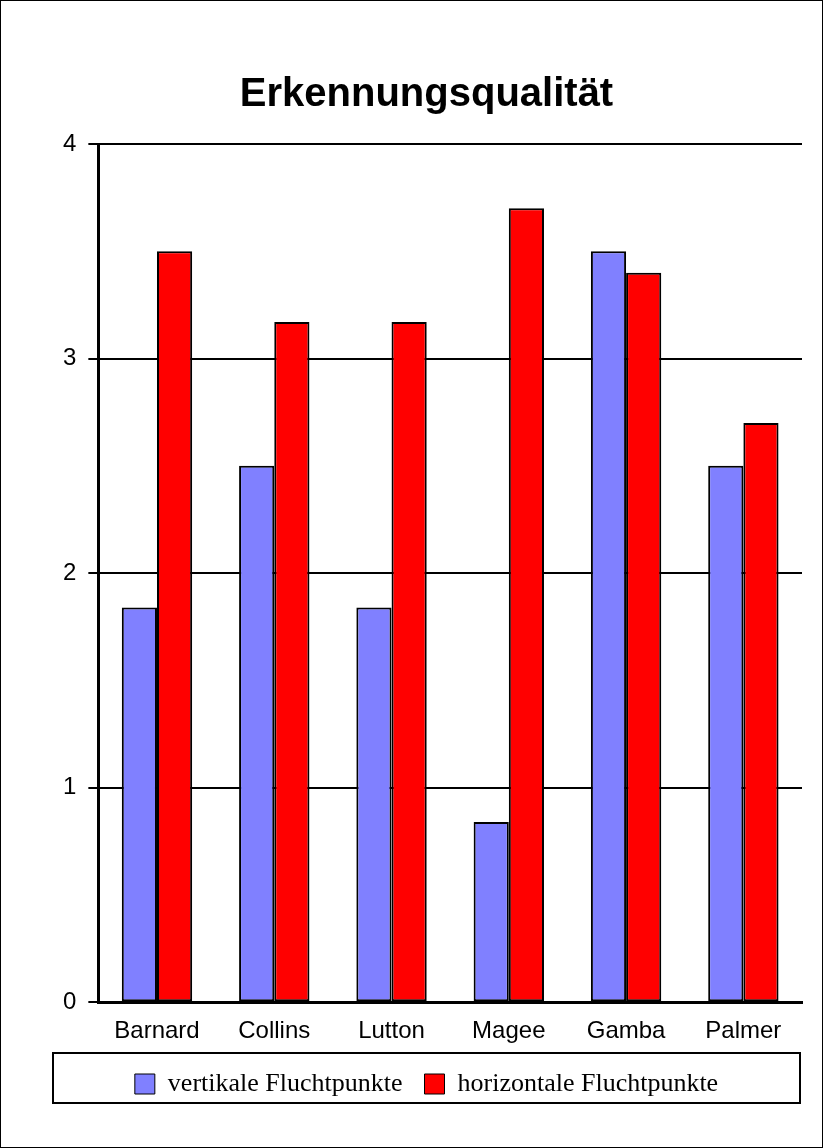  I want to click on legend-label: horizontale Fluchtpunkte, so click(588, 1082).